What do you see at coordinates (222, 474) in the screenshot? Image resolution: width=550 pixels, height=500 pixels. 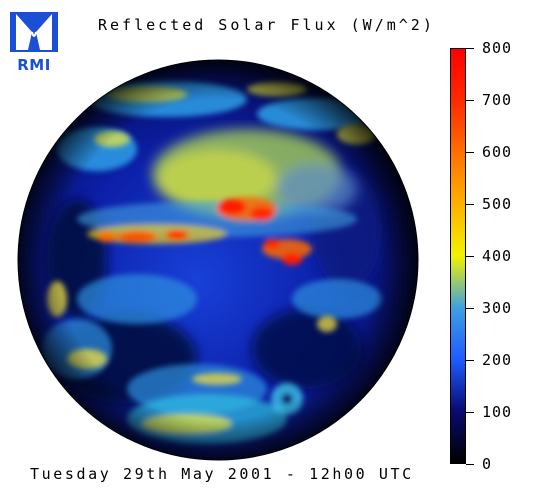 I see `timestamp: Tuesday 29th May 2001 - 12h00 UTC` at bounding box center [222, 474].